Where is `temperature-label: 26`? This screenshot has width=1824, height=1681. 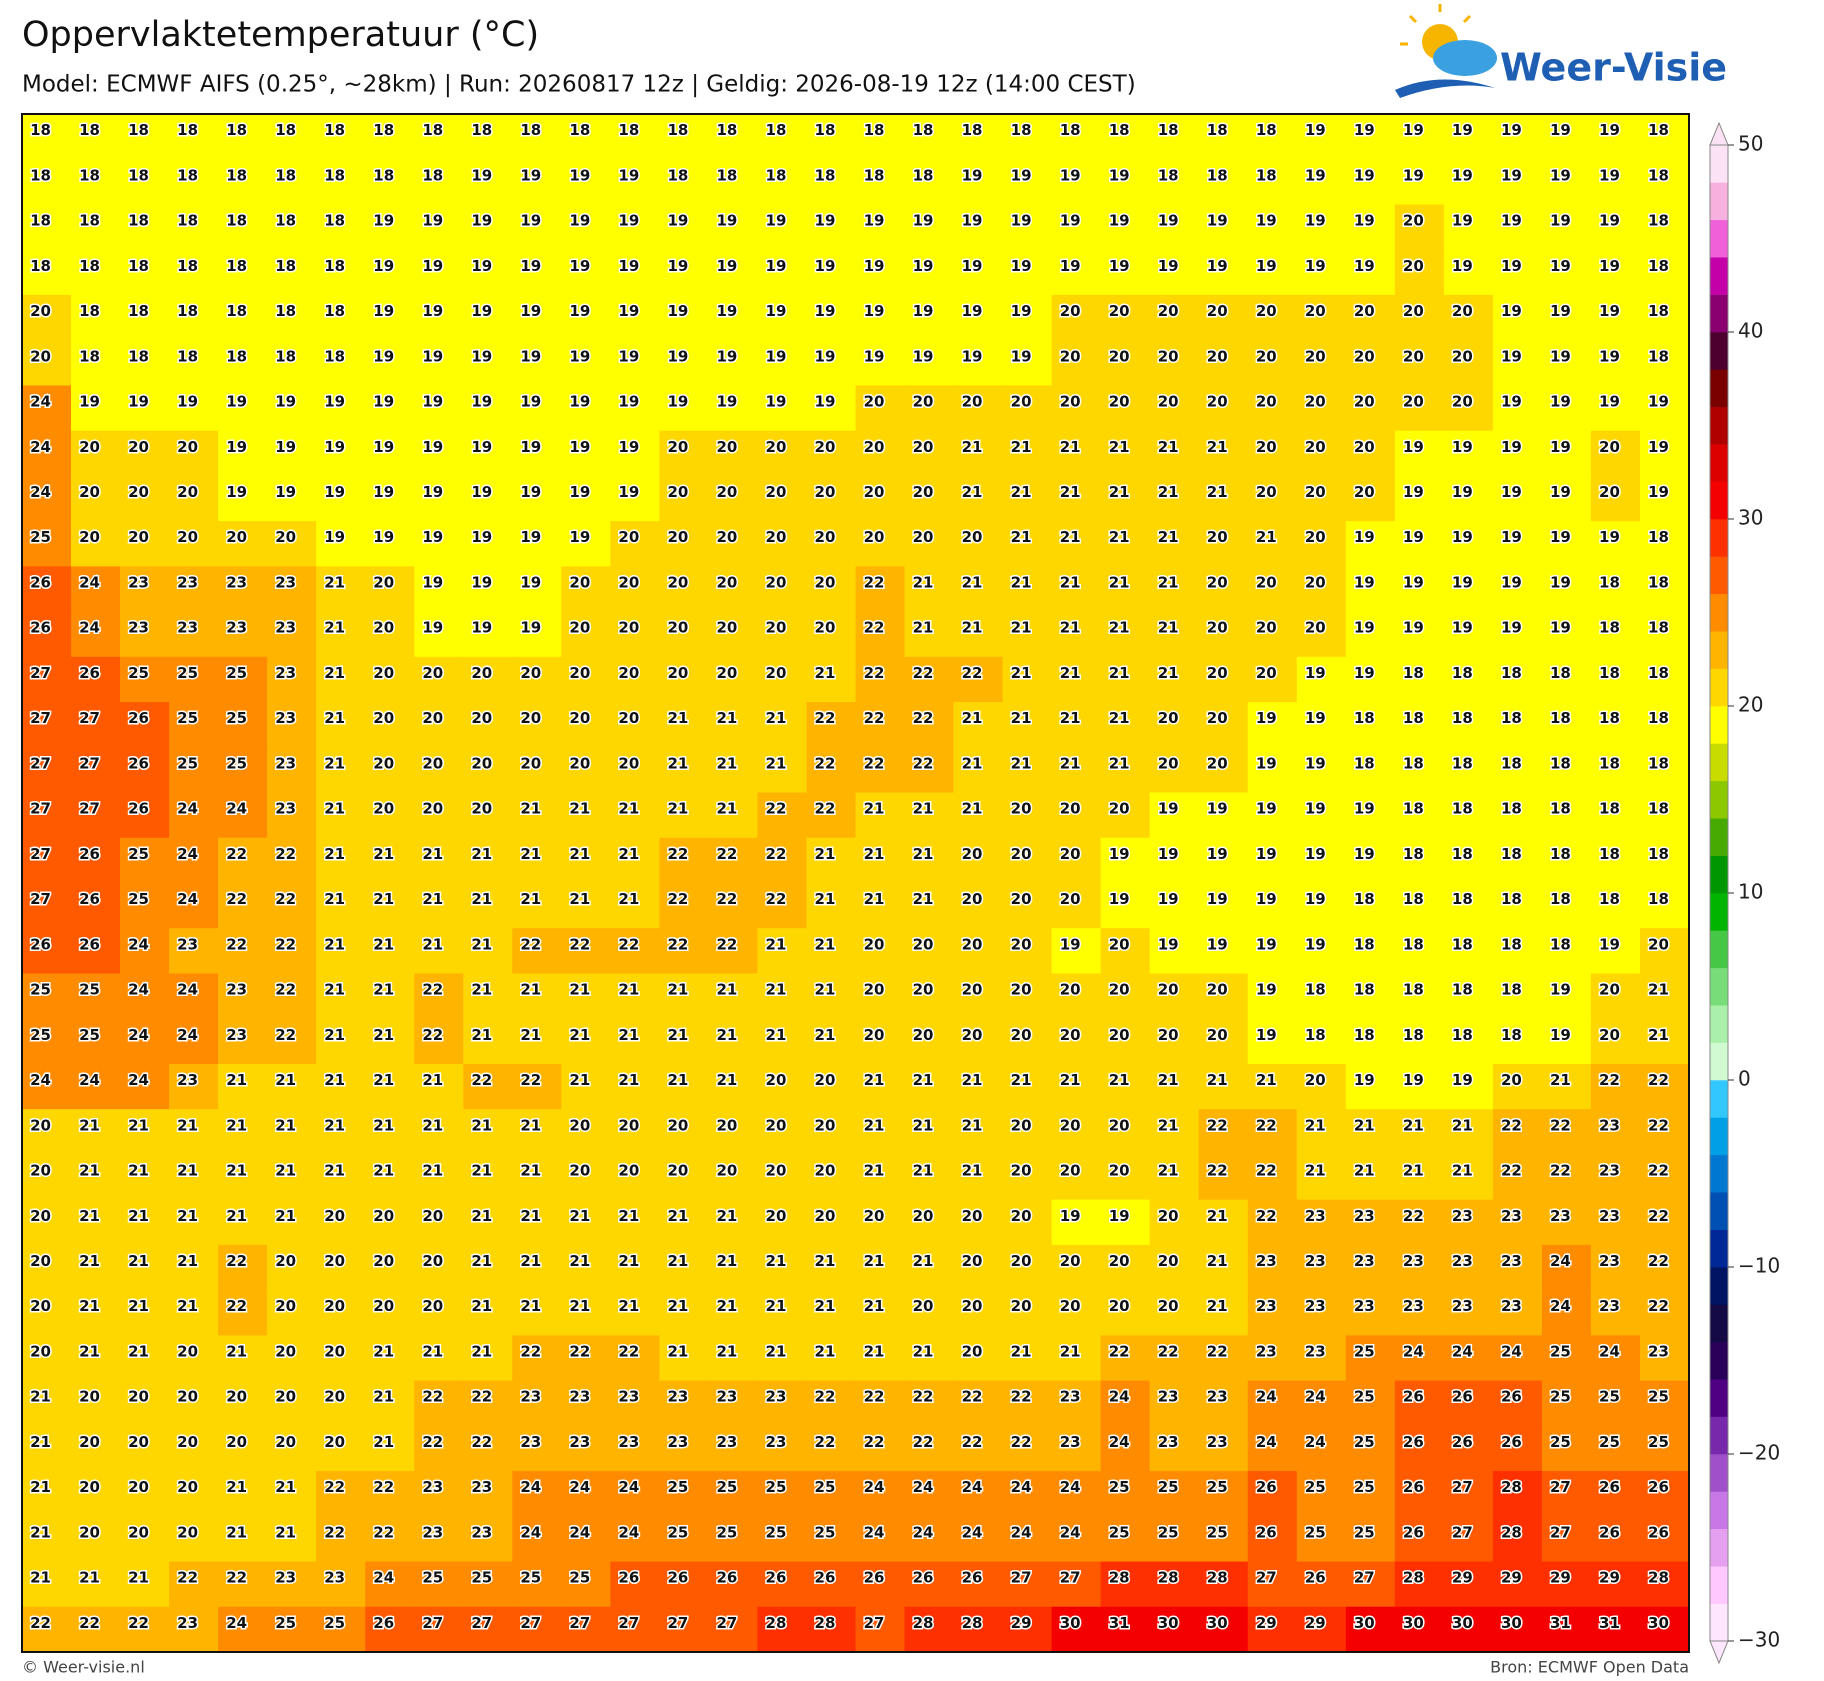 temperature-label: 26 is located at coordinates (1413, 1532).